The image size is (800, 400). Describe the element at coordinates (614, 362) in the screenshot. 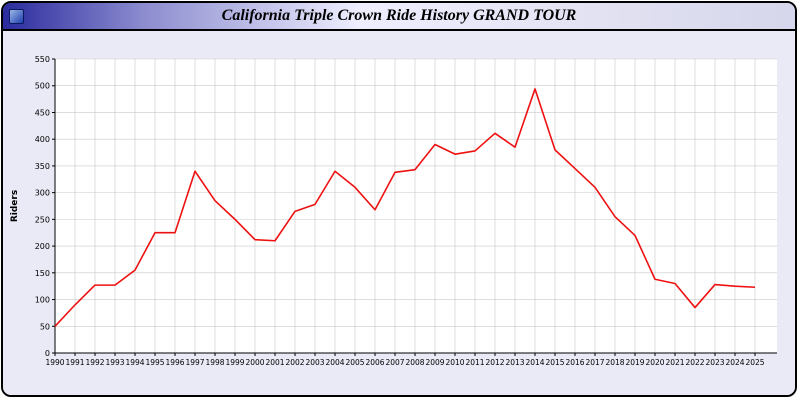

I see `x-tick-label: 2018` at that location.